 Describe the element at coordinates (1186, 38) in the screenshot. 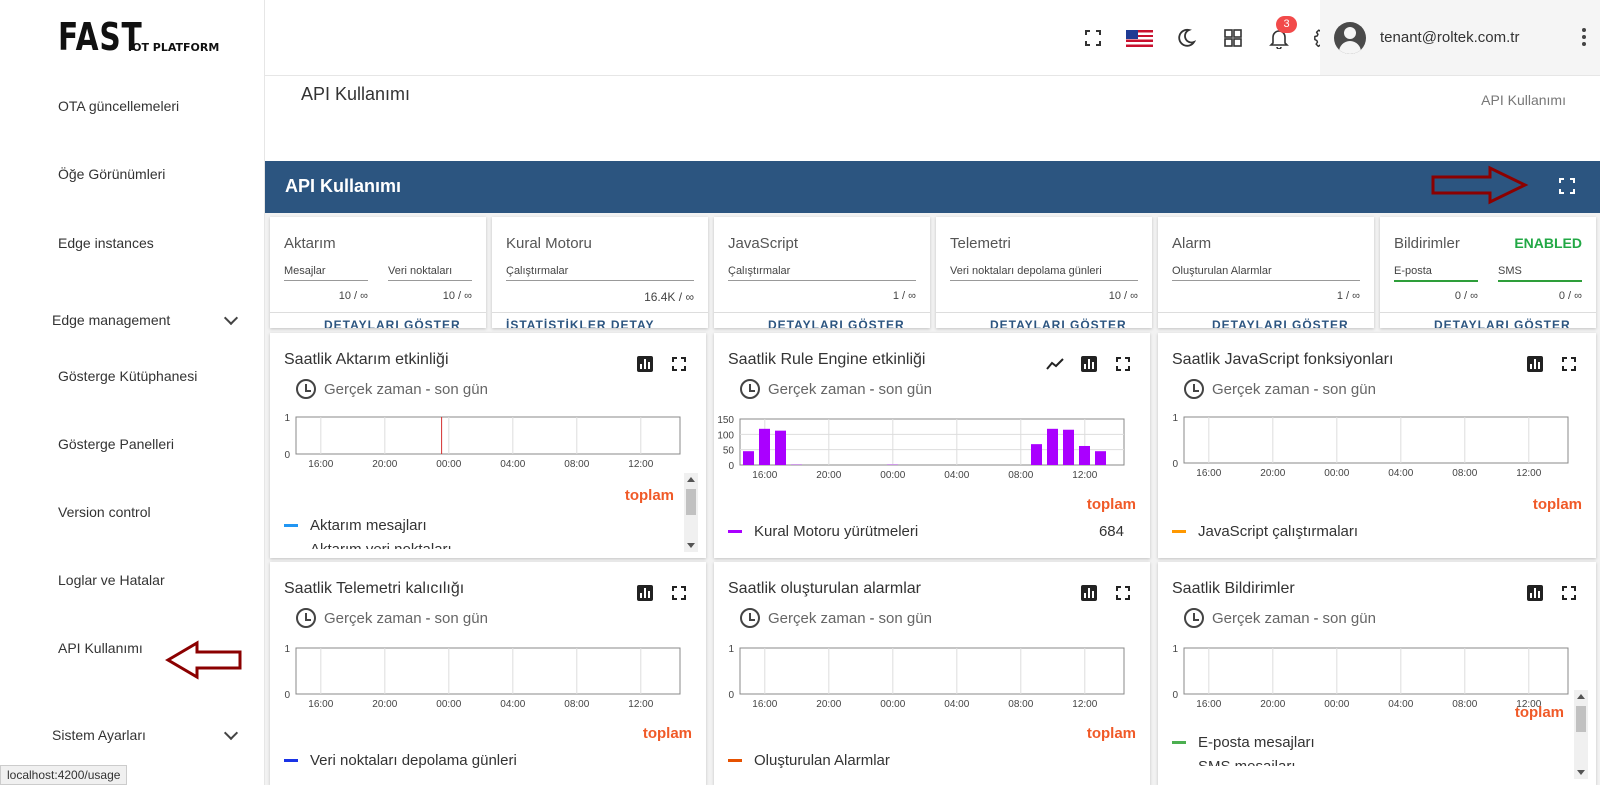

I see `dark-mode-icon` at that location.